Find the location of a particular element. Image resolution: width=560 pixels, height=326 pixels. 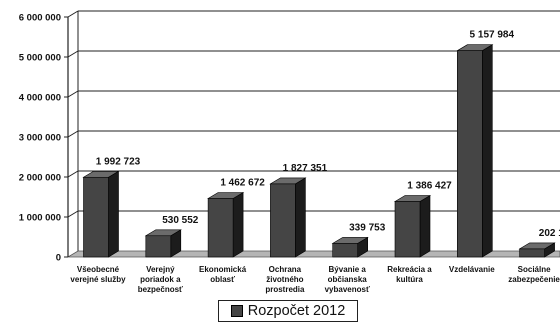

legend-swatch is located at coordinates (236, 311).